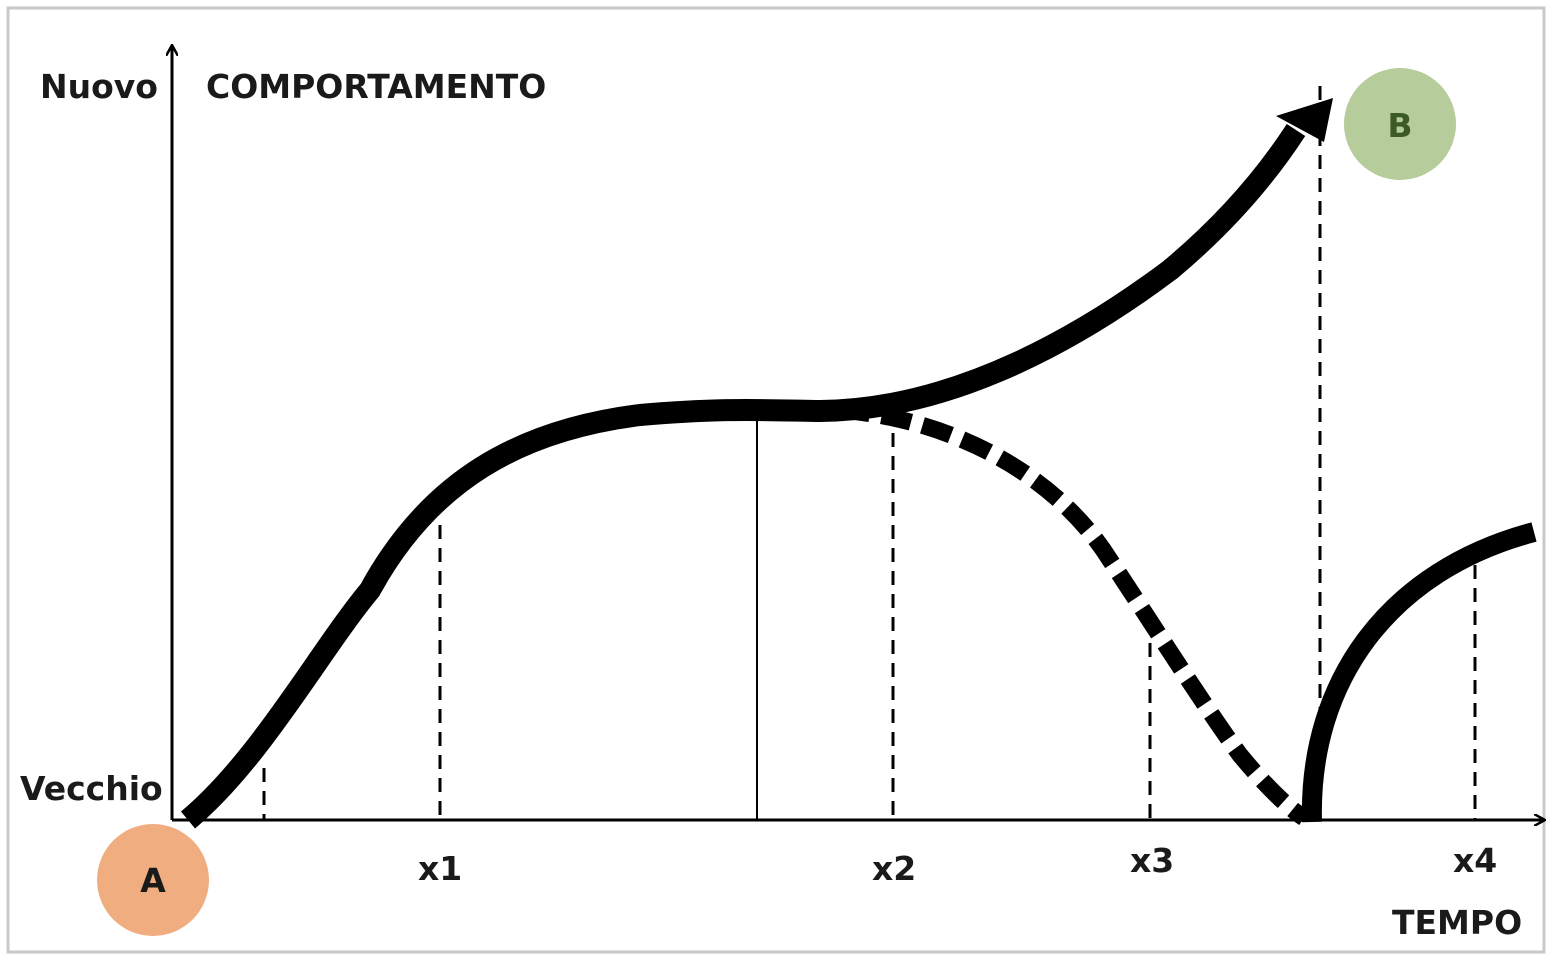  I want to click on end-point-label: B, so click(1399, 125).